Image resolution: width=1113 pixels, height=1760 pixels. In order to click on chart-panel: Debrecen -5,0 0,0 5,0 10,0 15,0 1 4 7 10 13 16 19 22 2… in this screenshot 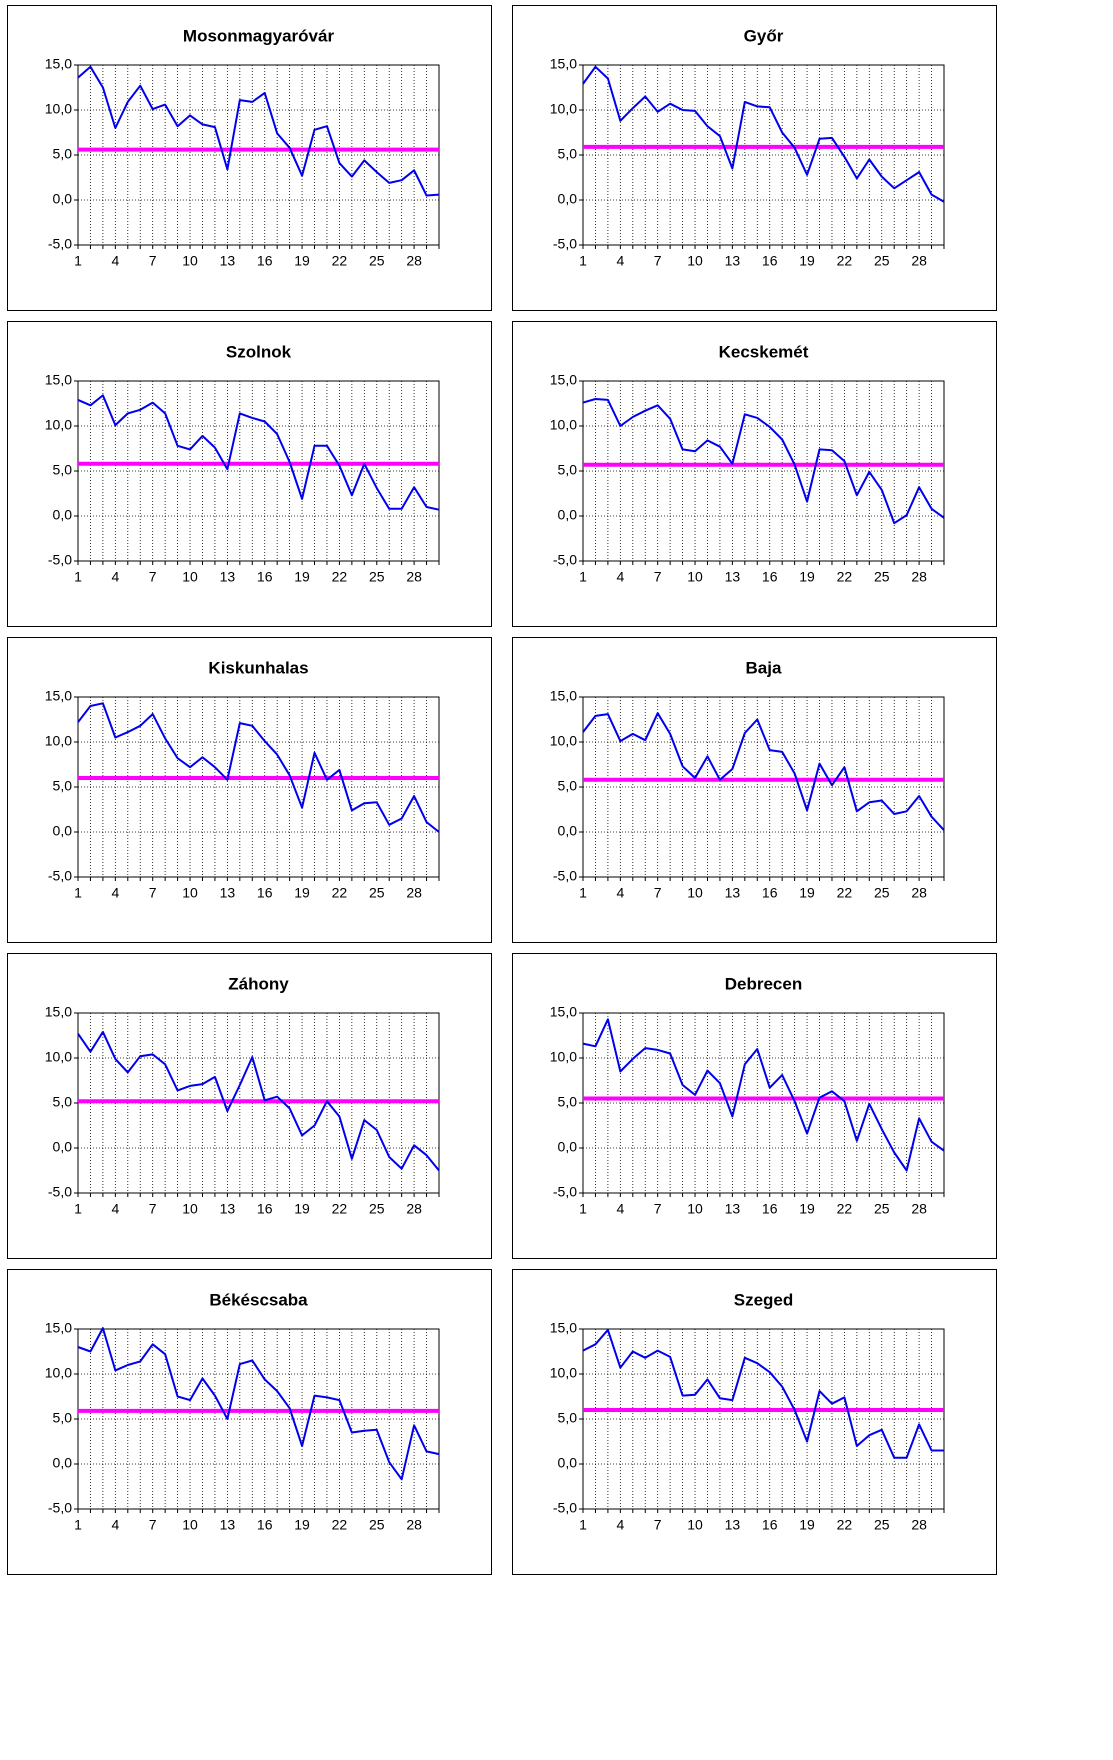, I will do `click(754, 1106)`.